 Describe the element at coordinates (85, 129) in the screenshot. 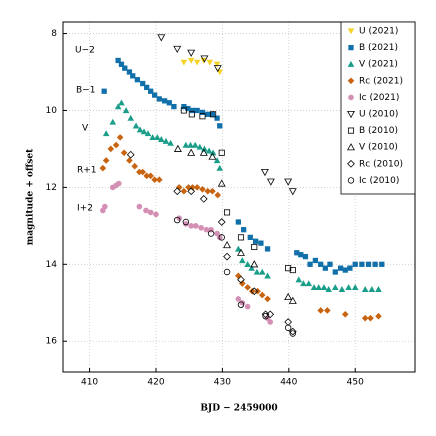

I see `annotation: V` at that location.